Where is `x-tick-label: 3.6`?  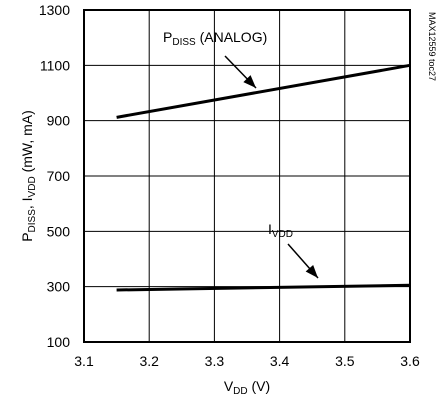 x-tick-label: 3.6 is located at coordinates (410, 361).